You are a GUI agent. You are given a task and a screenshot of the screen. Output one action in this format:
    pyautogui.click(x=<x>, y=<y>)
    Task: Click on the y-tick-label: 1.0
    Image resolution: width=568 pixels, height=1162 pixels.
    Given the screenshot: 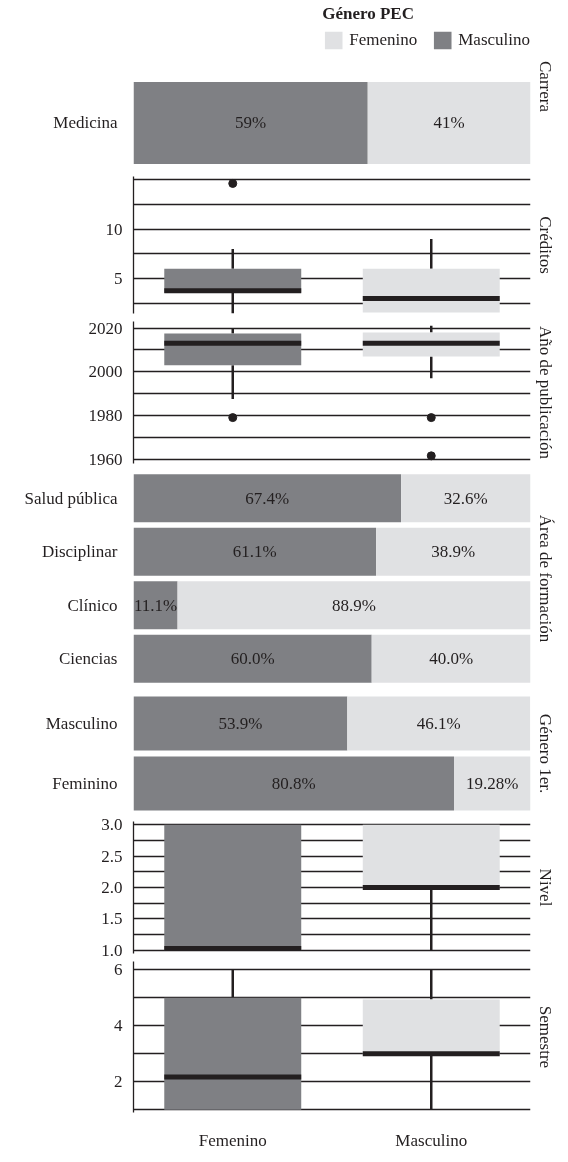 What is the action you would take?
    pyautogui.click(x=112, y=950)
    